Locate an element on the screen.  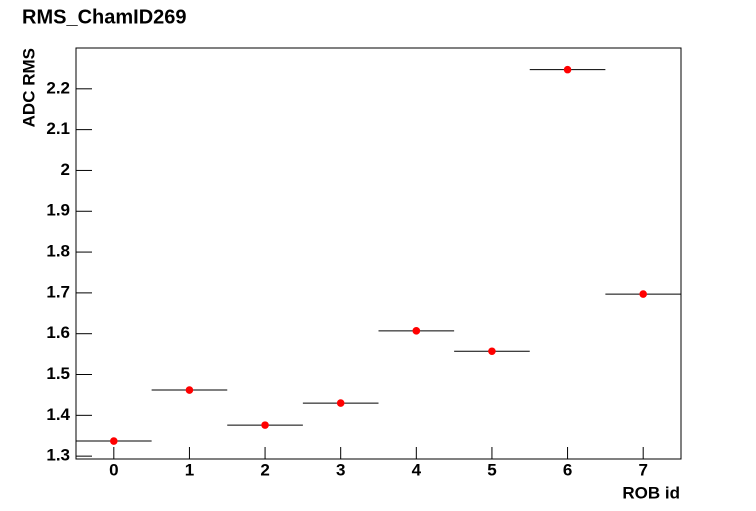
y-tick-label: 2 is located at coordinates (65, 169).